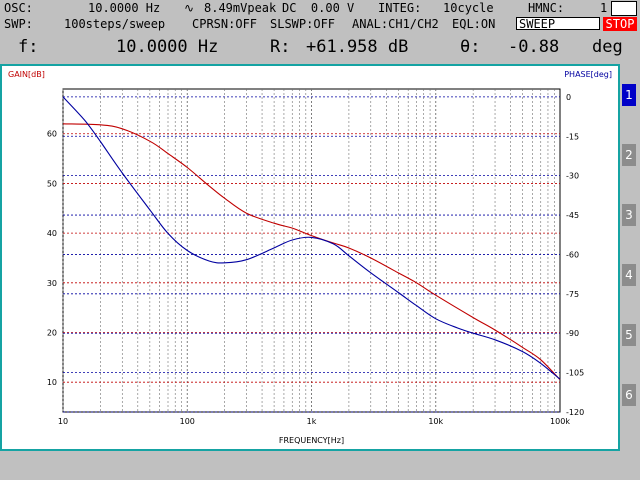 This screenshot has height=480, width=640. I want to click on gain-readout: +61.958 dB, so click(357, 47).